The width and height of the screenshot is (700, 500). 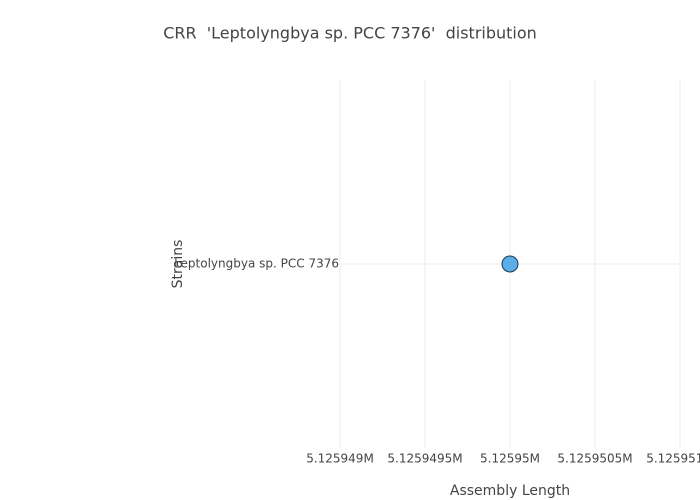 I want to click on y-tick-label: Leptolyngbya sp. PCC 7376, so click(x=256, y=264).